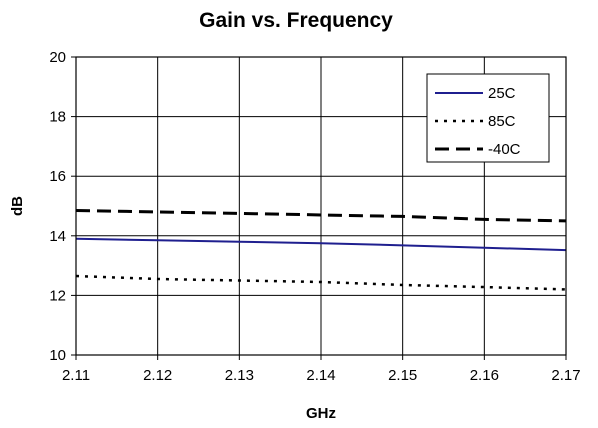 The height and width of the screenshot is (428, 598). I want to click on legend-box, so click(488, 118).